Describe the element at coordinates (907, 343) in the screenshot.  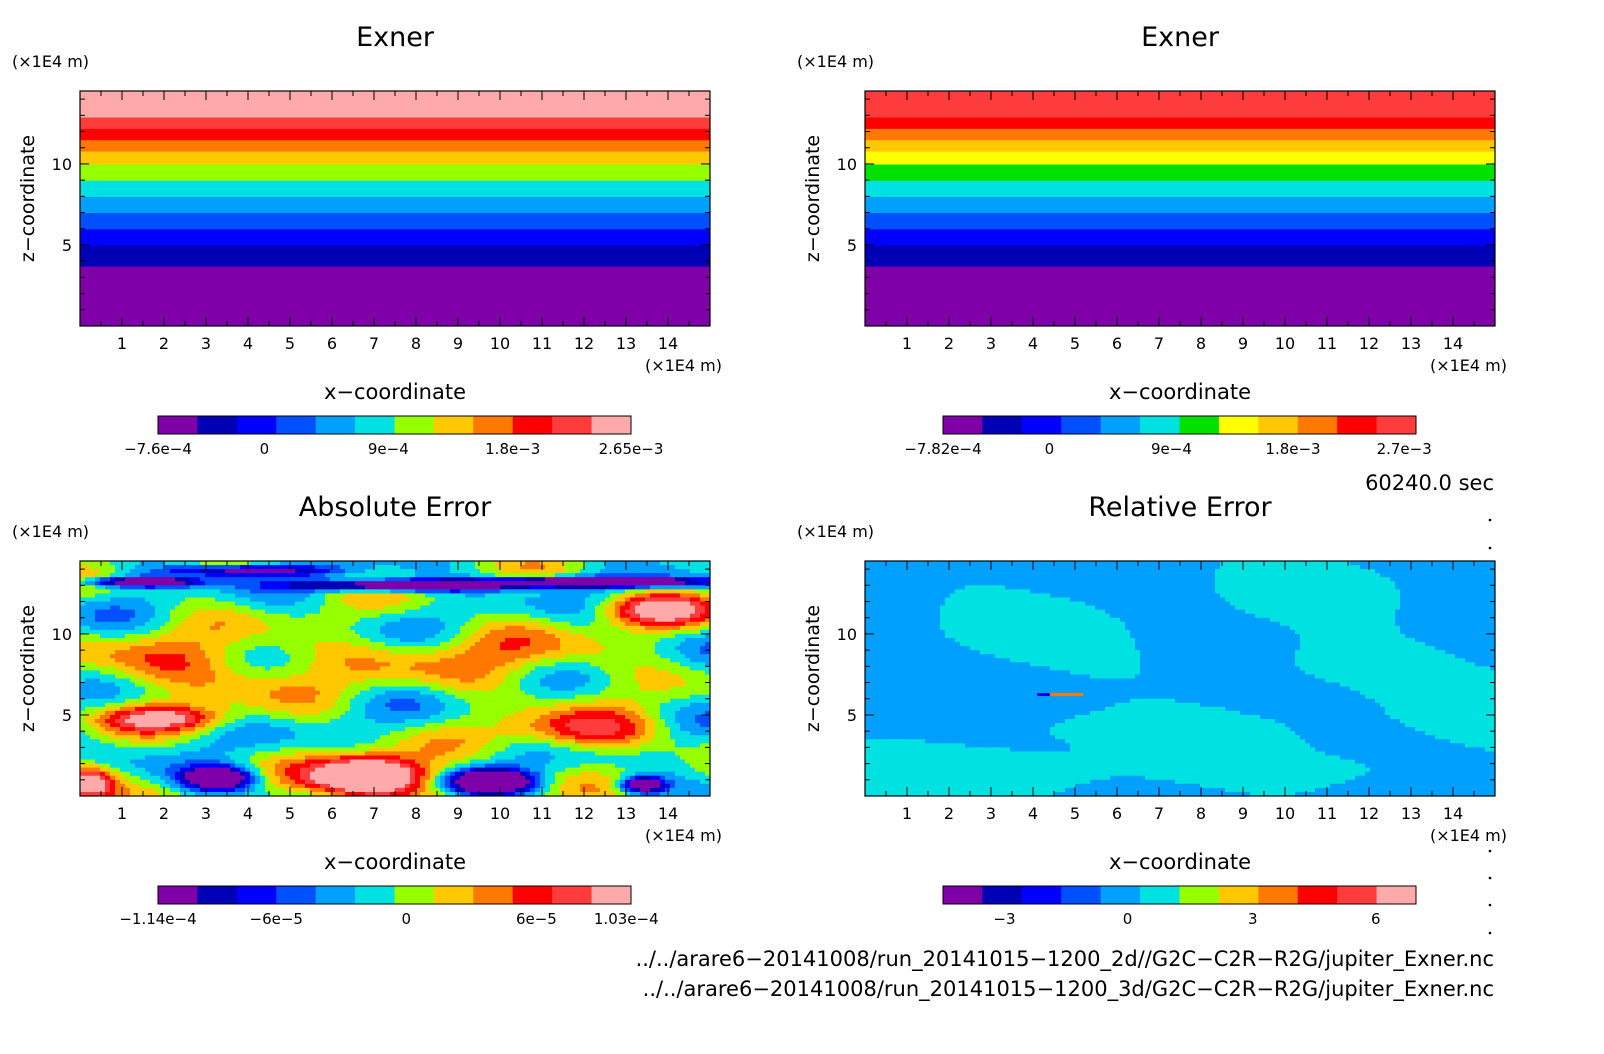
I see `x-tick-label: 1` at that location.